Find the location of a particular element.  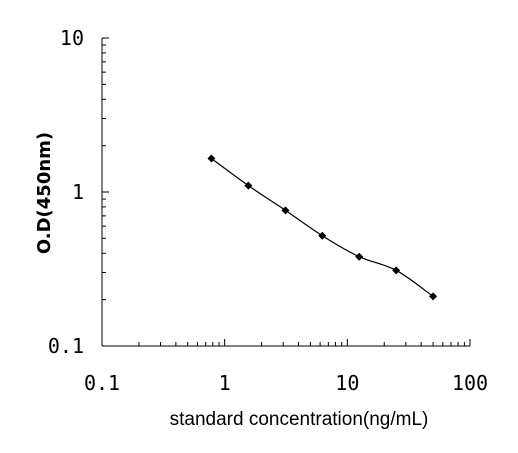

x-tick-label: 0.1 is located at coordinates (102, 383).